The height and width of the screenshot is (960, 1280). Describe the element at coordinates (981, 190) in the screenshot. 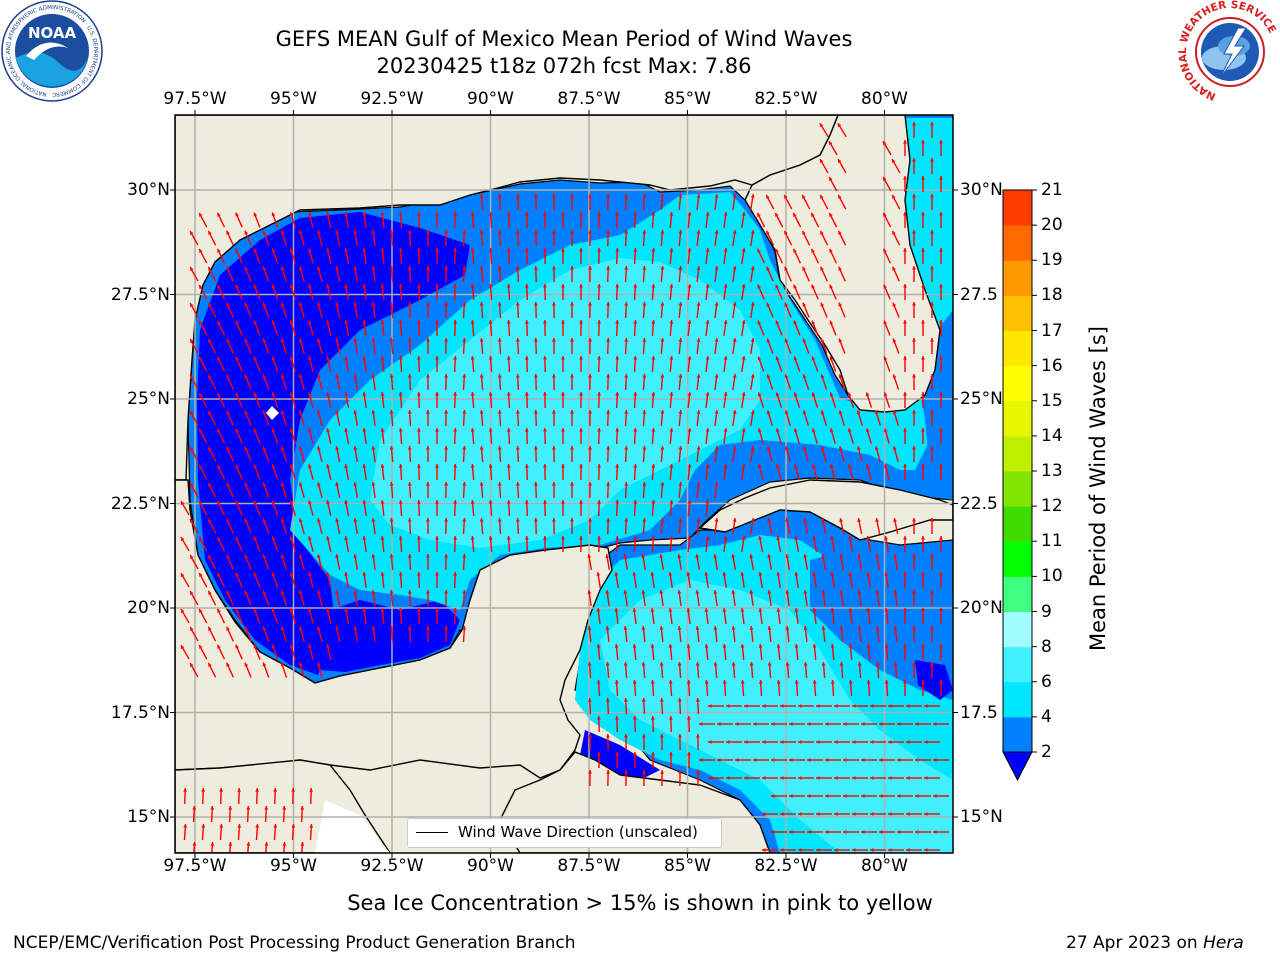

I see `lat-tick-right-0: 30°N` at that location.